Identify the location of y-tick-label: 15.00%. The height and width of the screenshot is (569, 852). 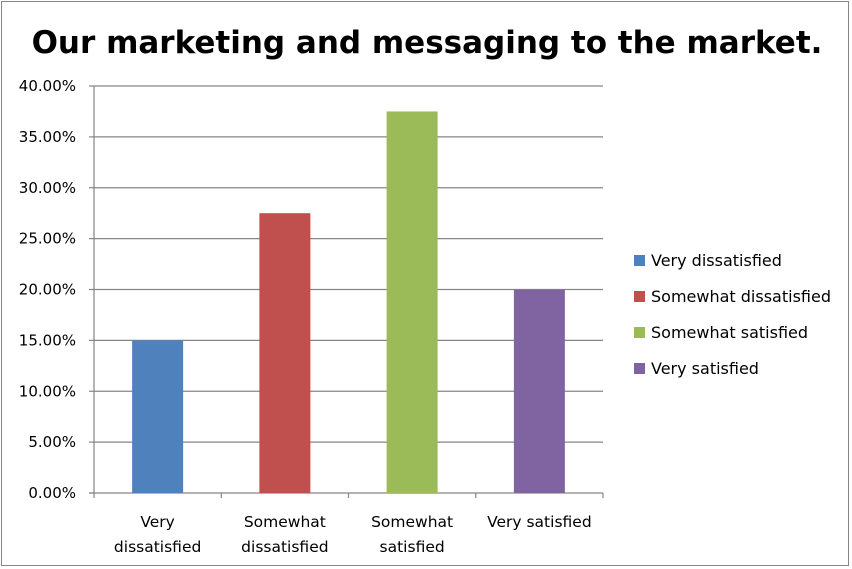
(47, 340).